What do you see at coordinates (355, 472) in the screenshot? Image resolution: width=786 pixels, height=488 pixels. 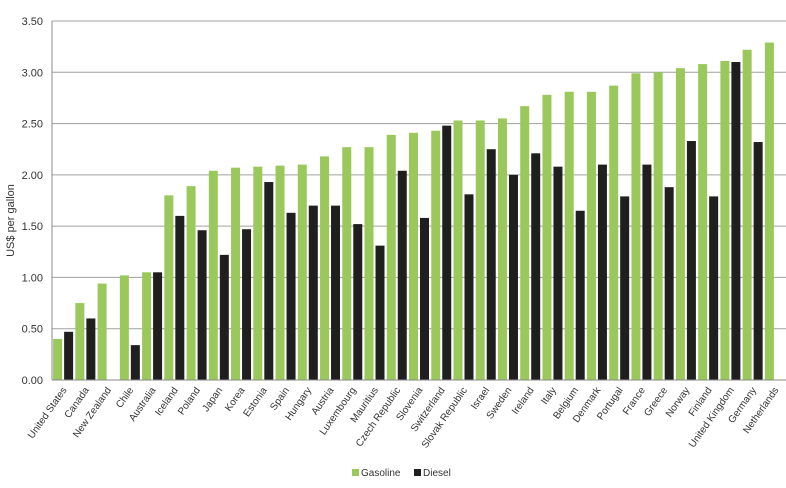 I see `legend-swatch-gasoline` at bounding box center [355, 472].